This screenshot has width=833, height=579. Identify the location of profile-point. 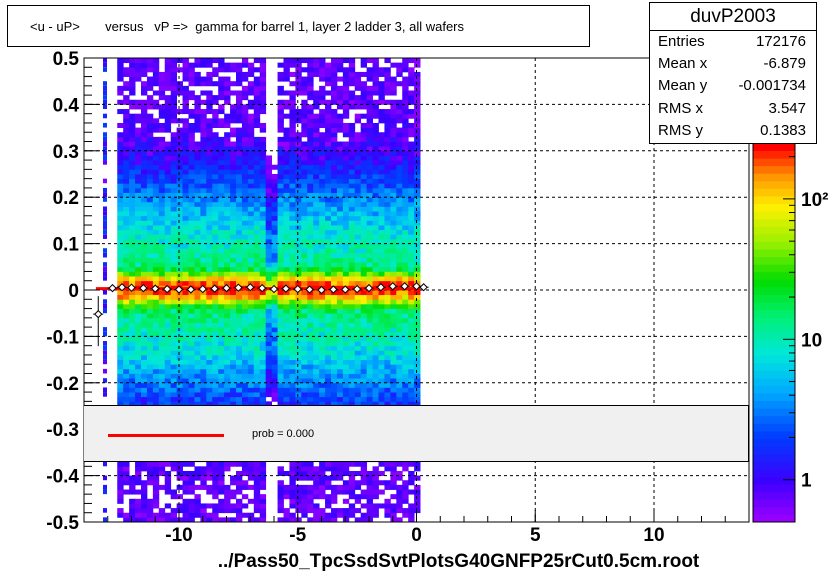
(369, 288).